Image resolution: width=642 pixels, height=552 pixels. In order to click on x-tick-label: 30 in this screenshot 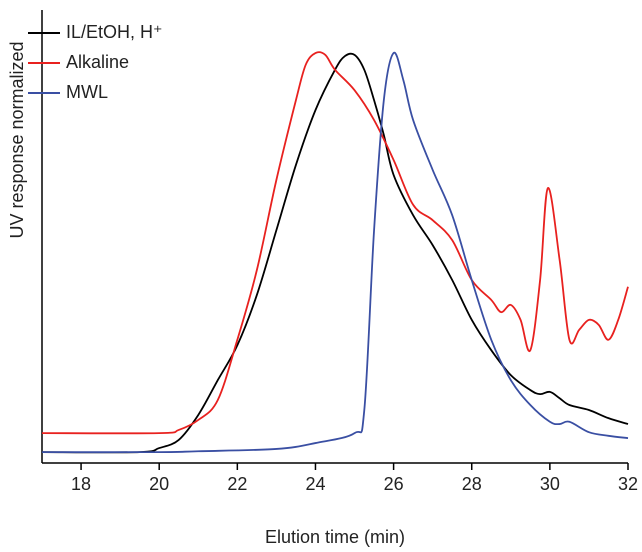, I will do `click(550, 484)`.